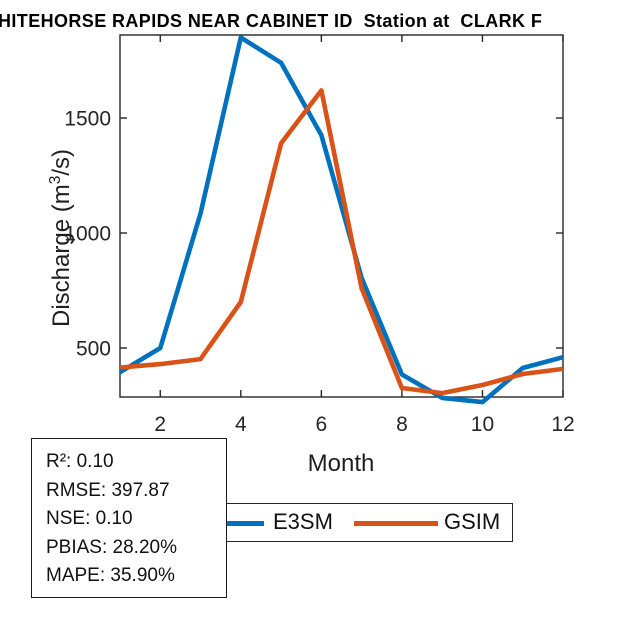  What do you see at coordinates (341, 463) in the screenshot?
I see `x-axis-label: Month` at bounding box center [341, 463].